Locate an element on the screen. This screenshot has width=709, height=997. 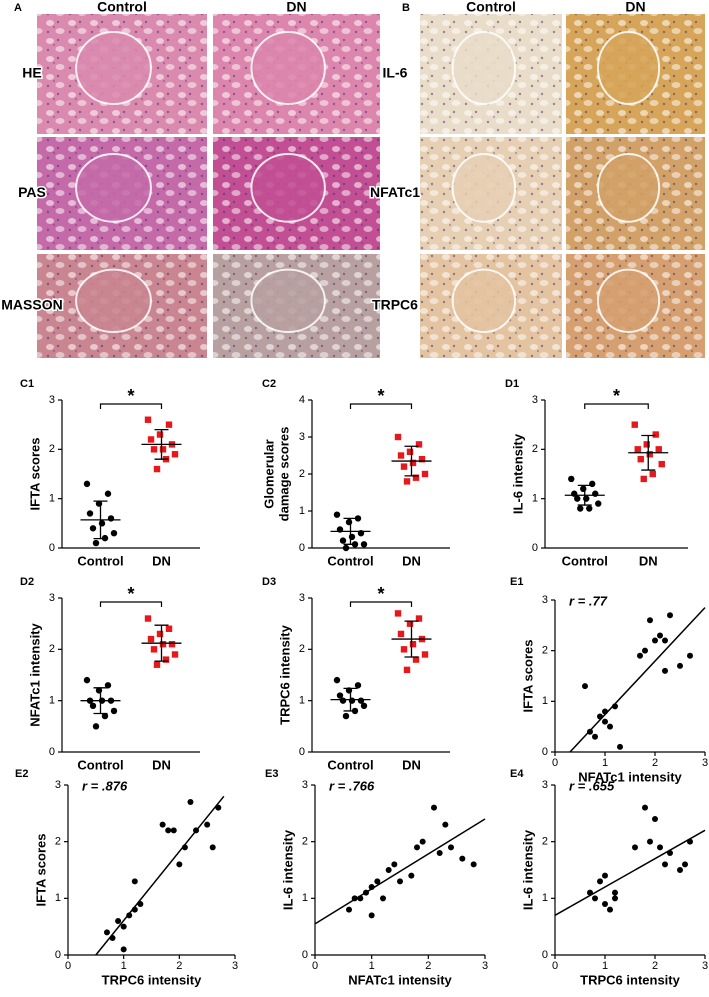
panel-label: C2 is located at coordinates (269, 384).